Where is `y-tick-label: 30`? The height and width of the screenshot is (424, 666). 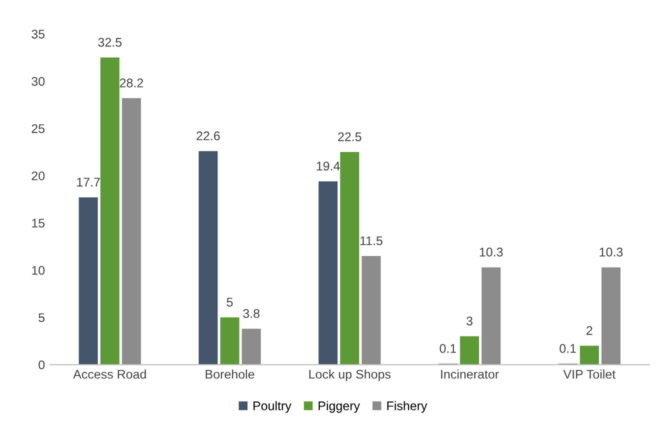 y-tick-label: 30 is located at coordinates (38, 81).